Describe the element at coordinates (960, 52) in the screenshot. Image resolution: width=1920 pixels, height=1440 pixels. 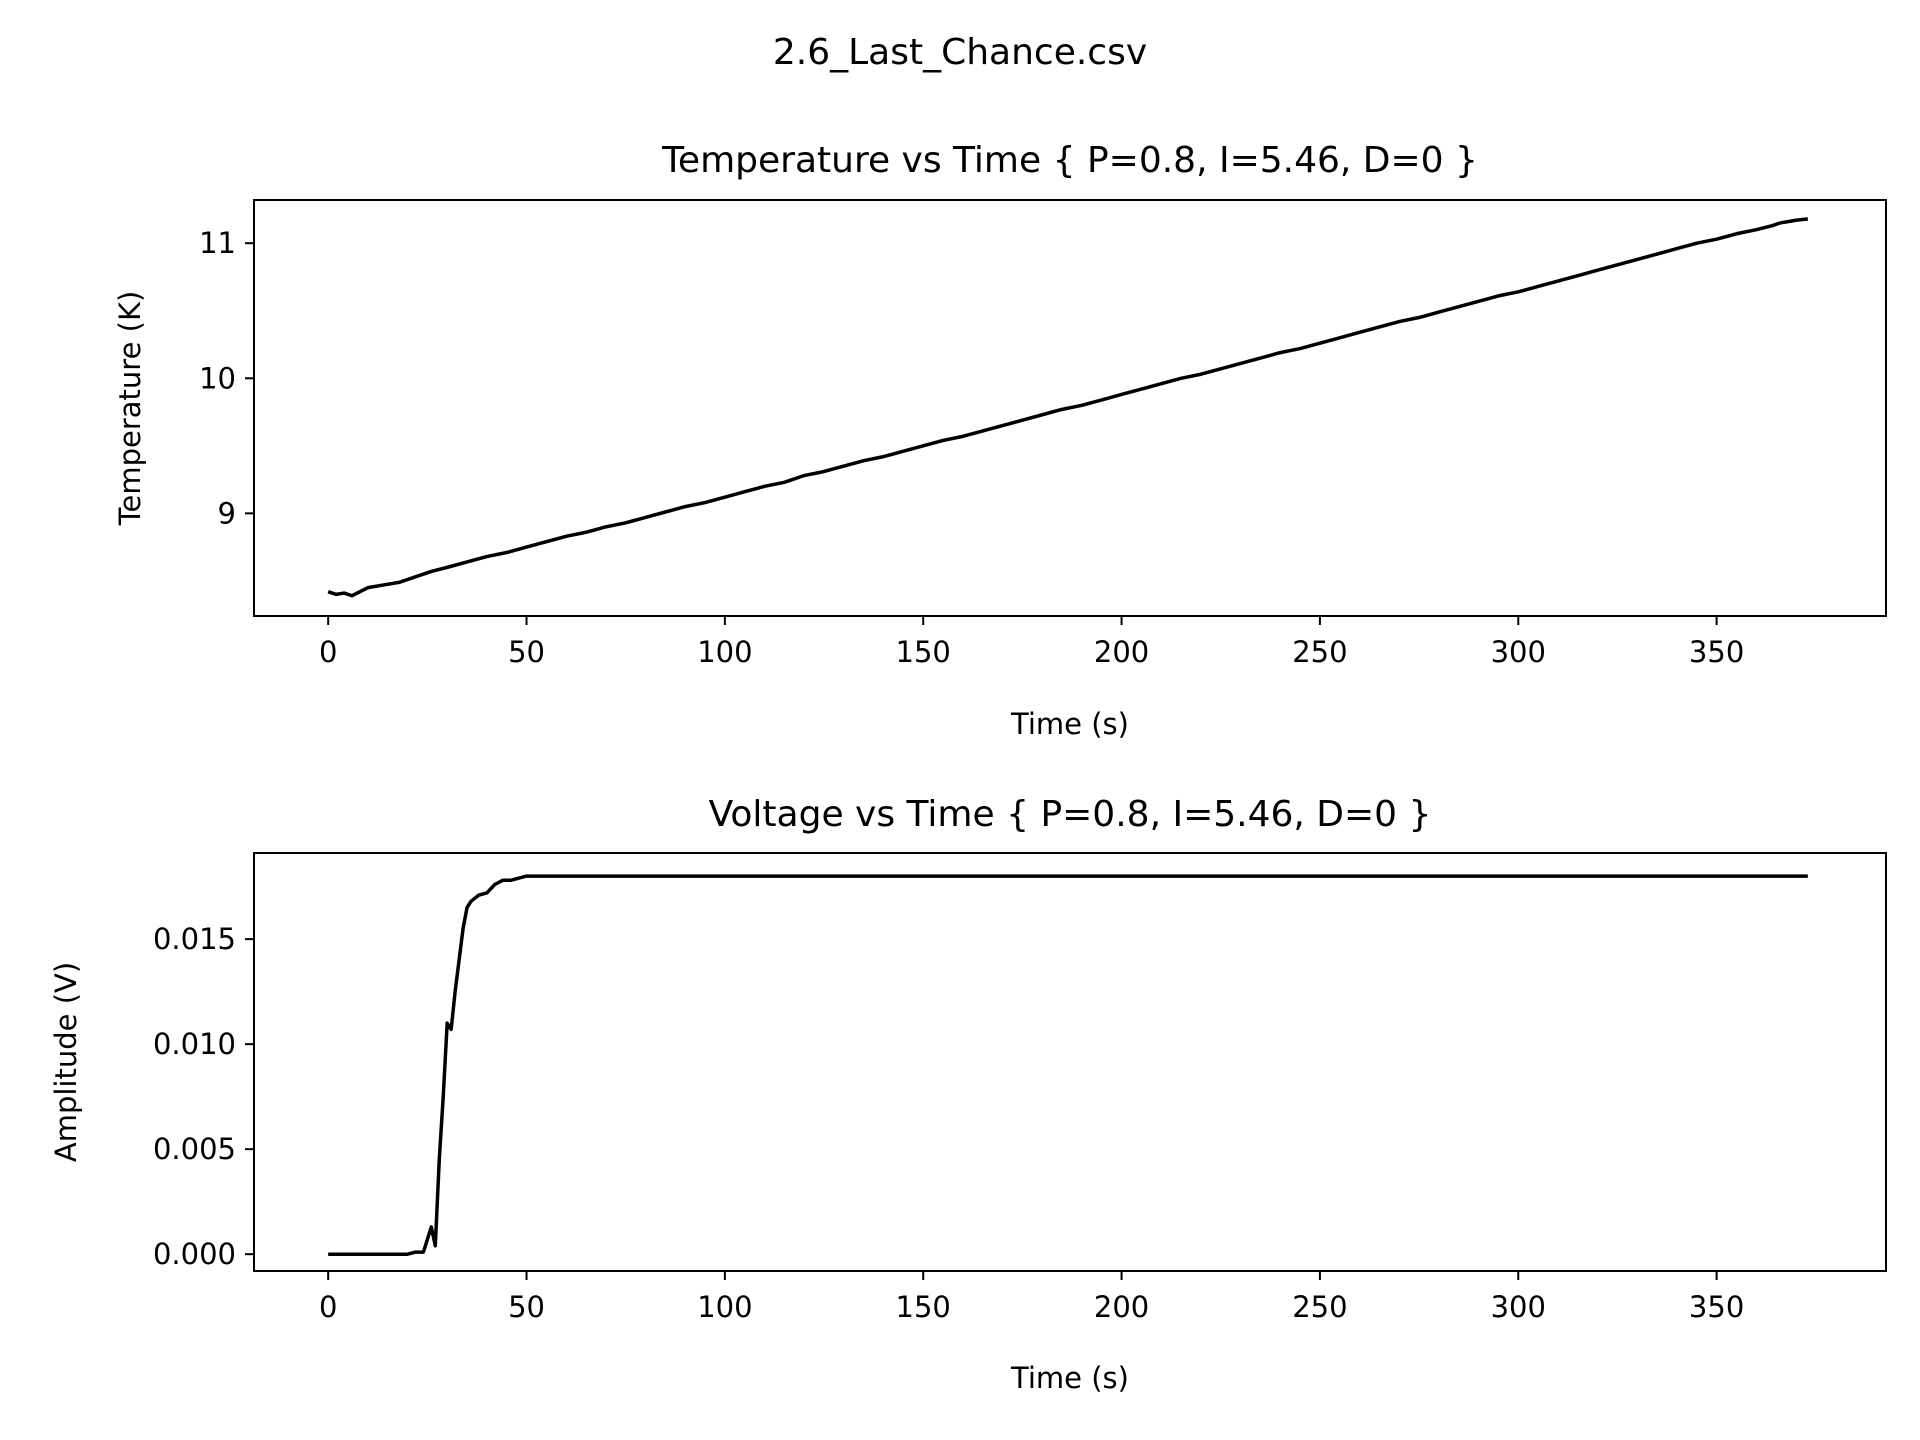
I see `figure-suptitle: 2.6_Last_Chance.csv` at that location.